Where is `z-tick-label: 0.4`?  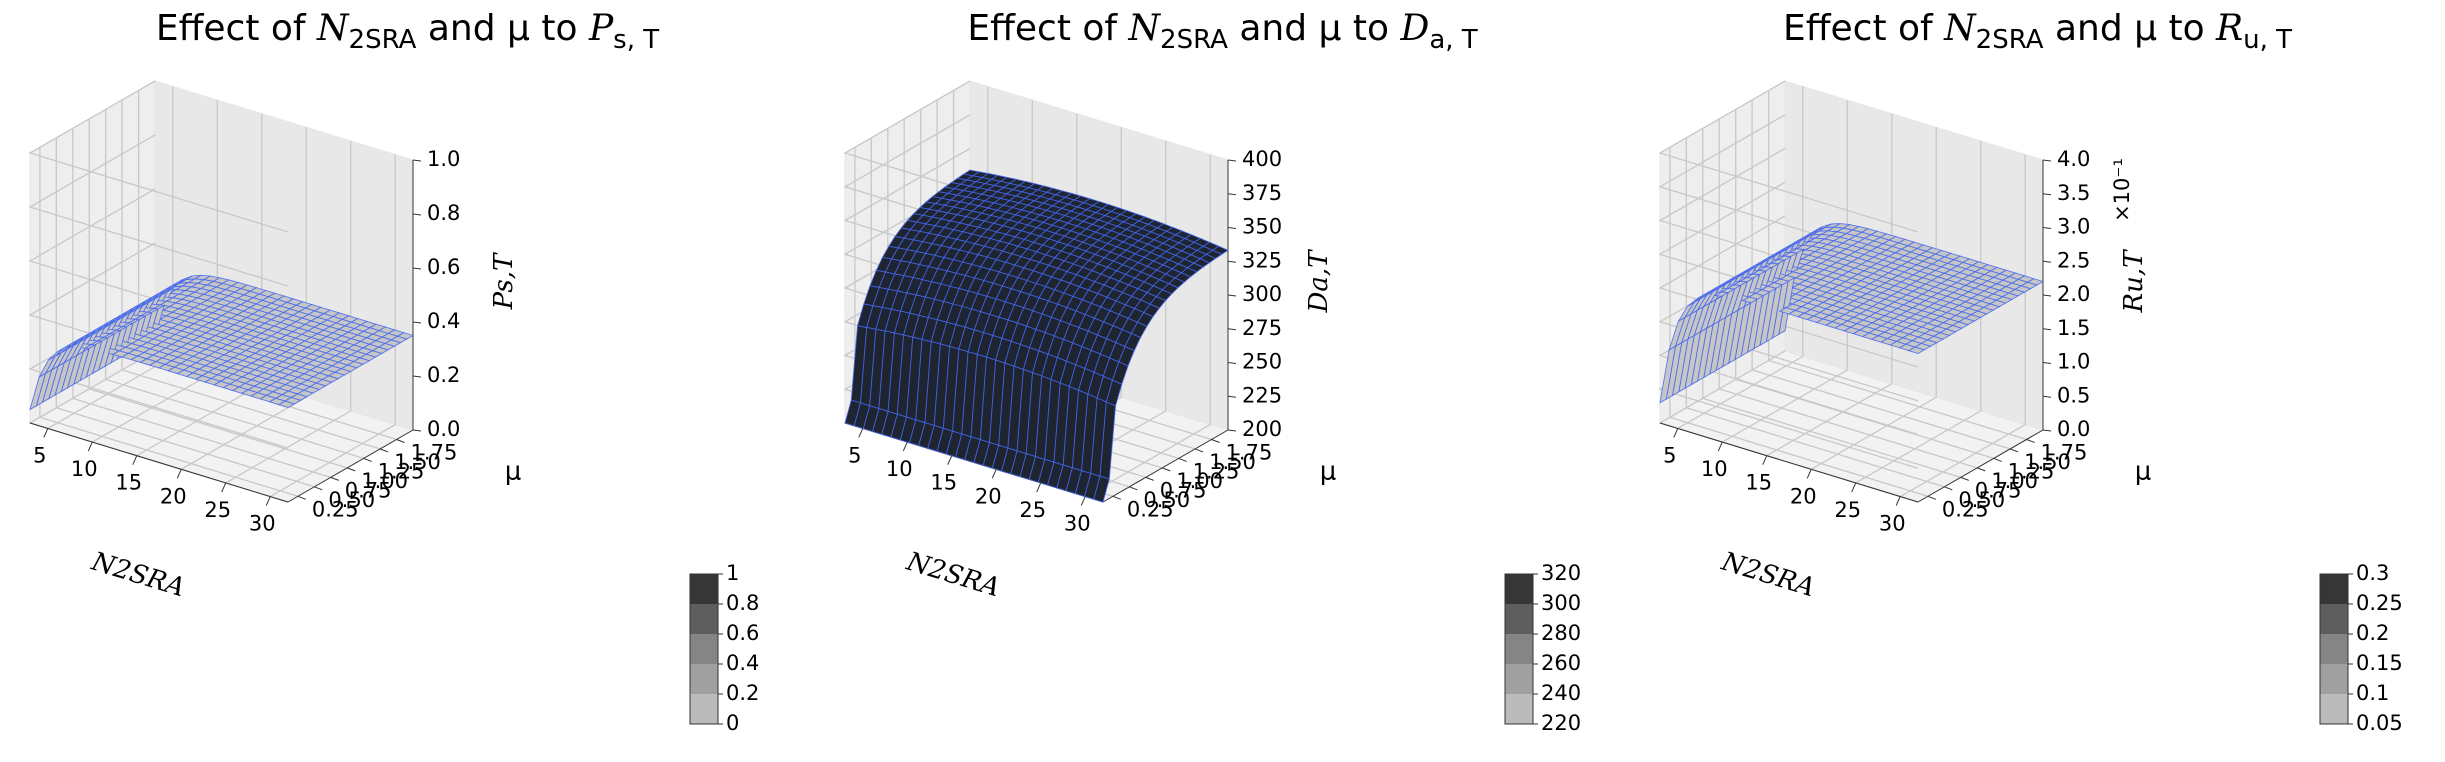
z-tick-label: 0.4 is located at coordinates (443, 321).